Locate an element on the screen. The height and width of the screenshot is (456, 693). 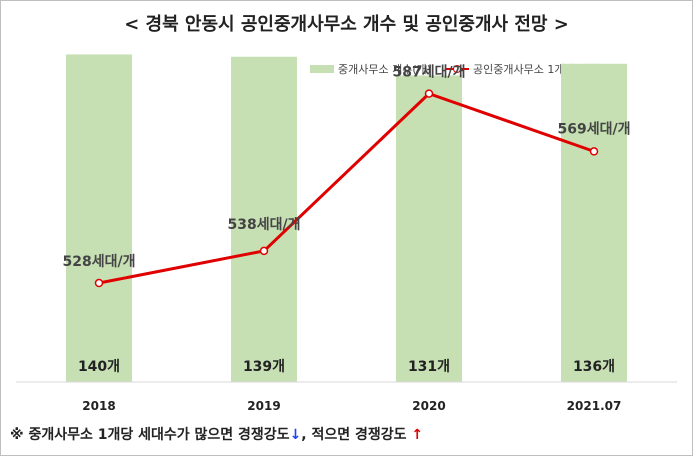
chart-title: < 경북 안동시 공인중개사무소 개수 및 공인중개사 전망 > is located at coordinates (346, 24).